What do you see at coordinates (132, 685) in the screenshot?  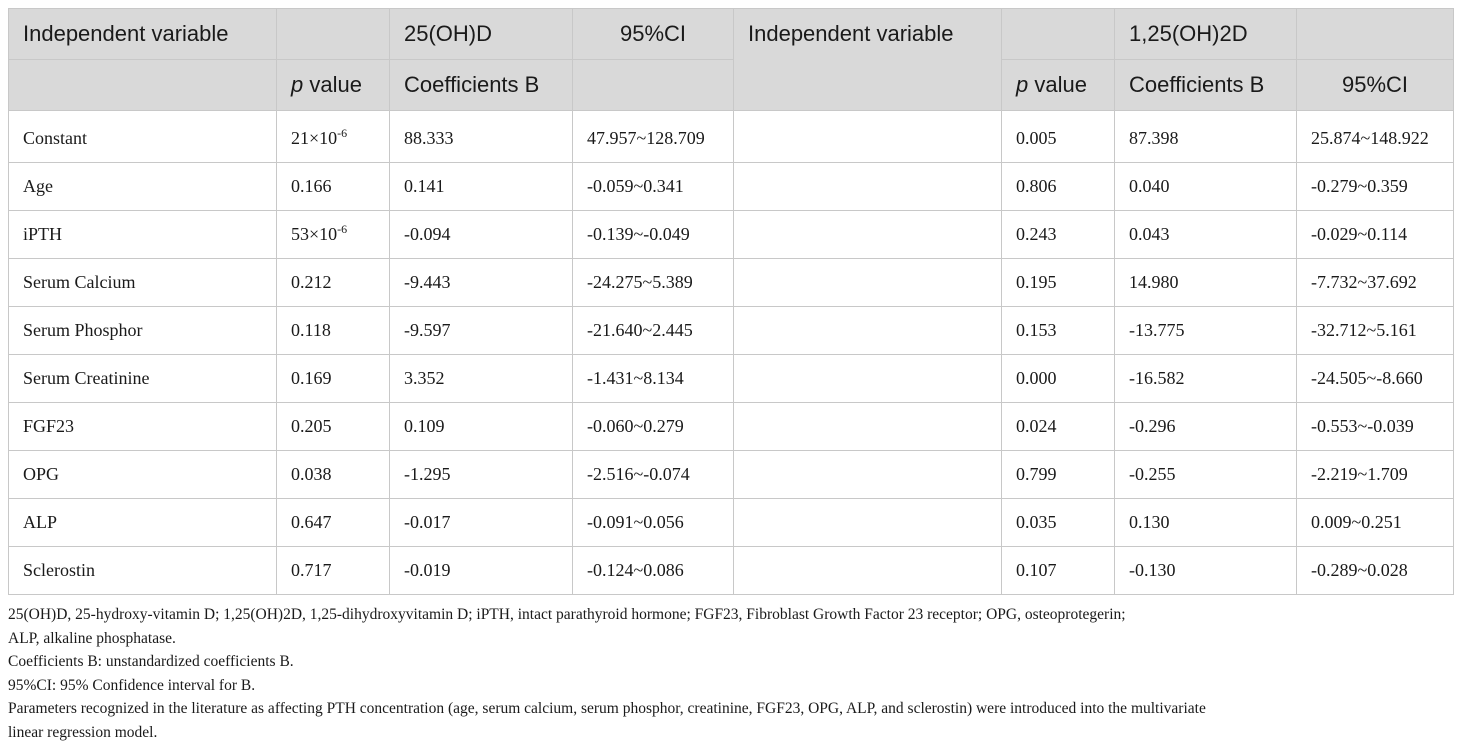 I see `footnote-confidence-interval: 95%CI: 95% Confidence interval for B.` at bounding box center [132, 685].